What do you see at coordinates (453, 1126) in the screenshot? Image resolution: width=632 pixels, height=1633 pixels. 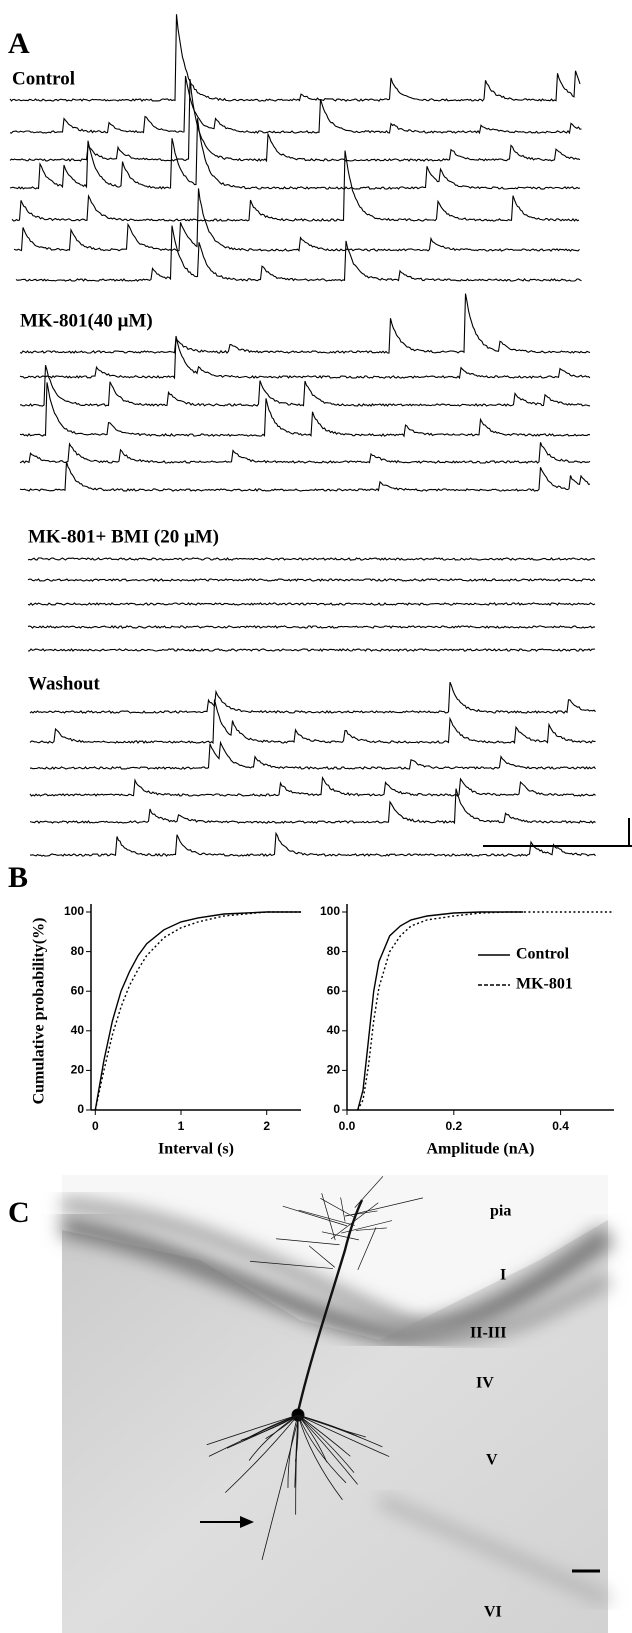 I see `x-tick-label: 0.2` at bounding box center [453, 1126].